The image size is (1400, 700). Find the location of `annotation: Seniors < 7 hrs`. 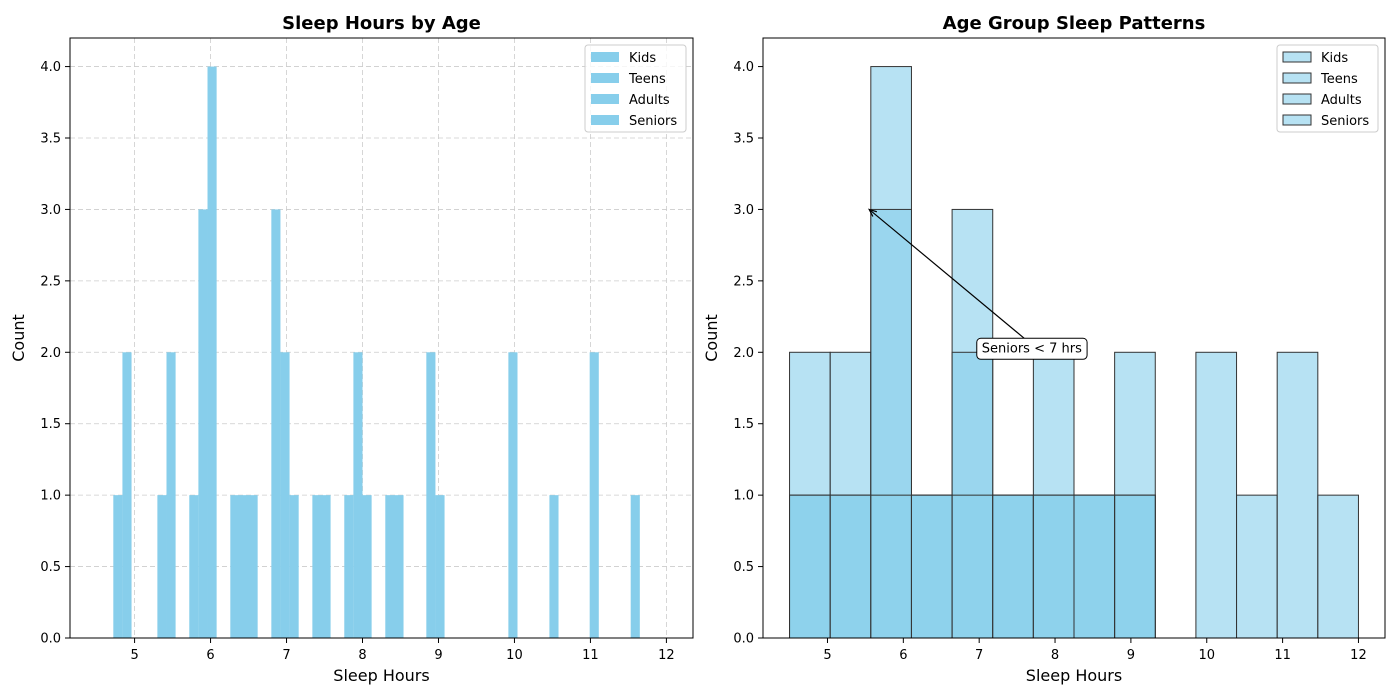

annotation: Seniors < 7 hrs is located at coordinates (978, 284).